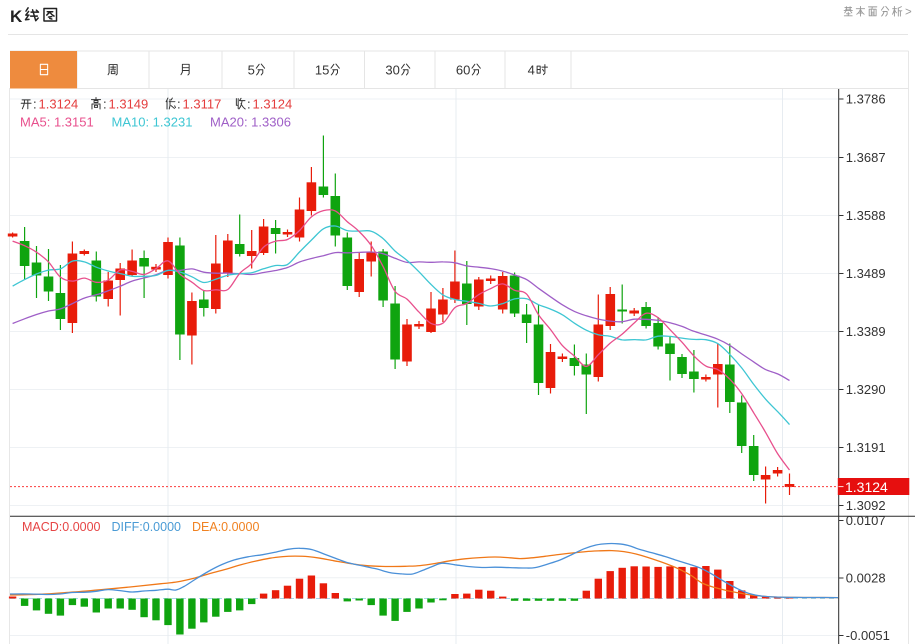 This screenshot has width=915, height=644. I want to click on svg-text: 1.3389, so click(866, 331).